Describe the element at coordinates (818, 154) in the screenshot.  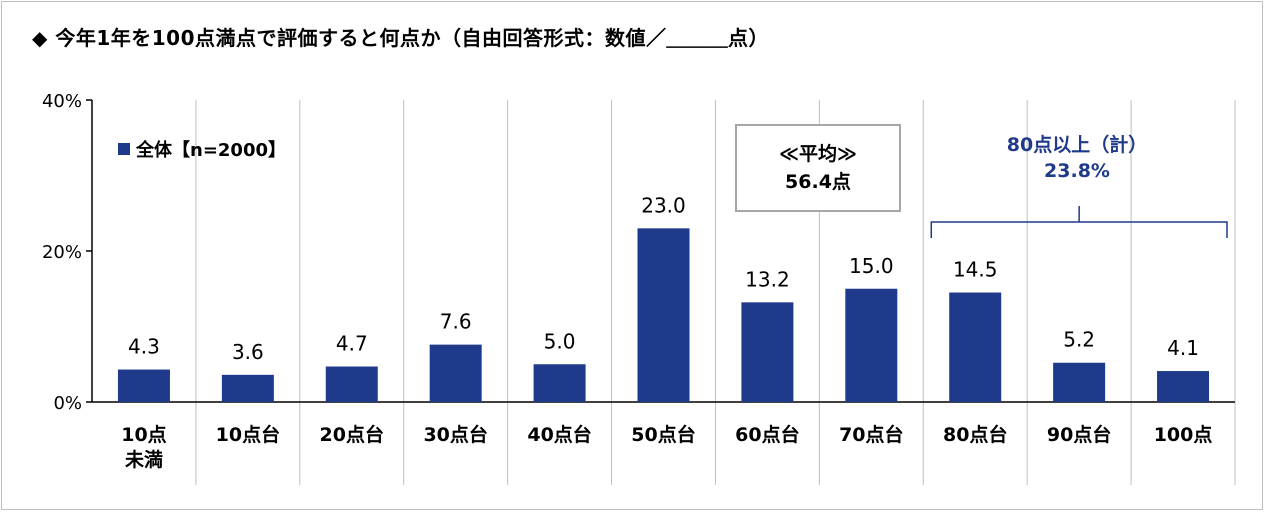
I see `average-label: ≪平均≫` at that location.